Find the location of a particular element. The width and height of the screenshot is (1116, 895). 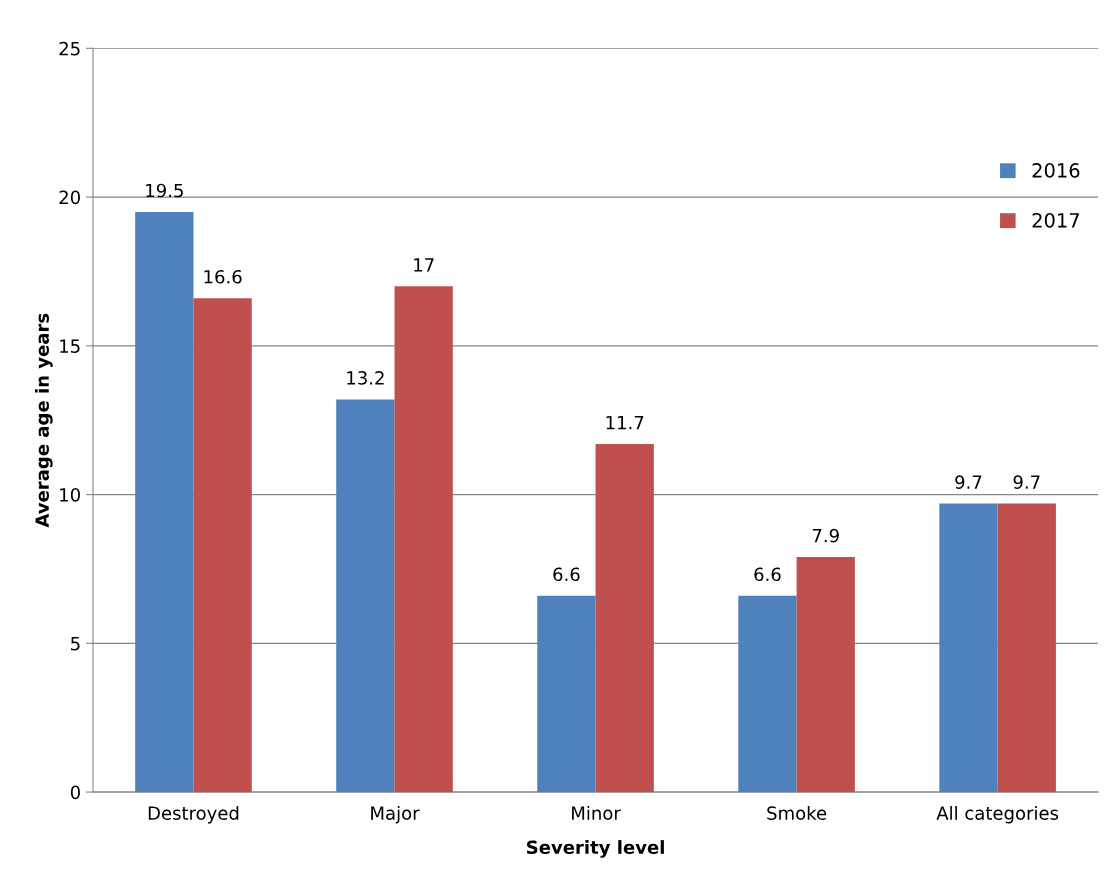

legend-label: 2017 is located at coordinates (1055, 220).